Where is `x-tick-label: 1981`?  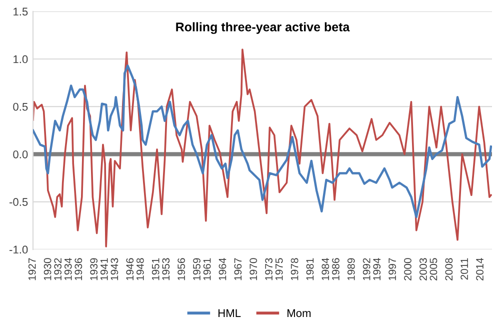 x-tick-label: 1981 is located at coordinates (310, 269).